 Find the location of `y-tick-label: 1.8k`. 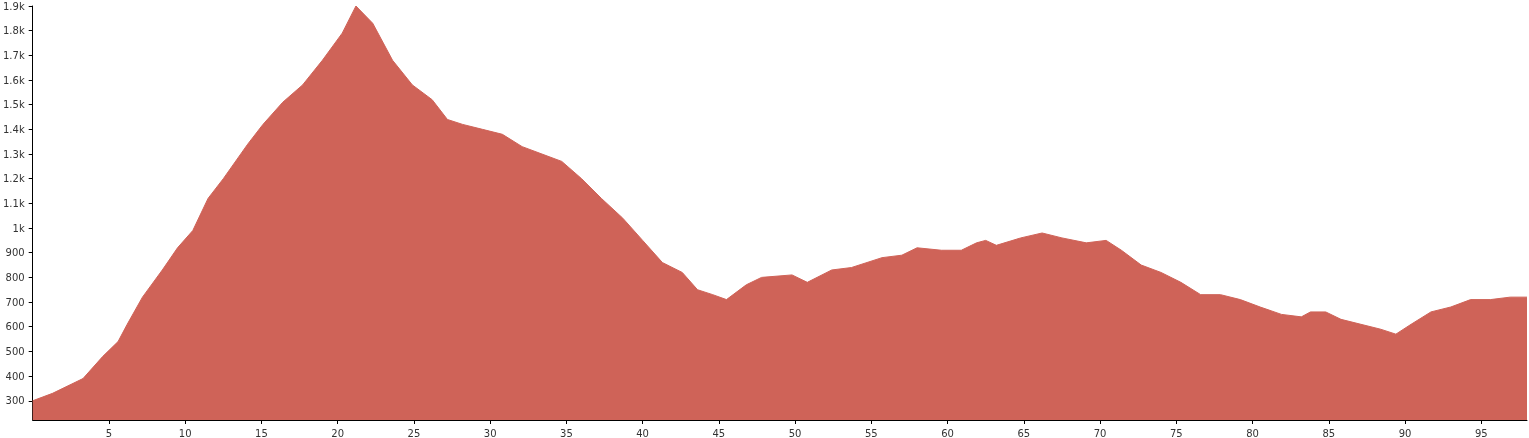

y-tick-label: 1.8k is located at coordinates (13, 31).